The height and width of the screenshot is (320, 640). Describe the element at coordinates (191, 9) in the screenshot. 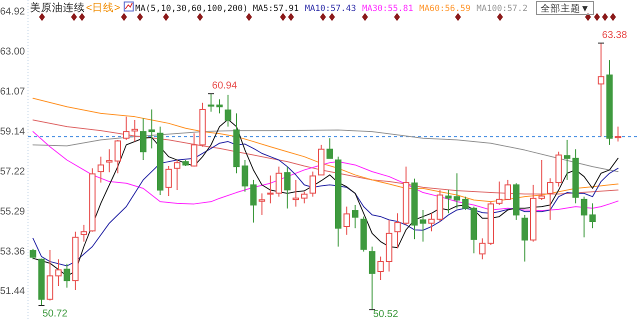

I see `annotation: MA(5,10,30,60,100,200)` at that location.